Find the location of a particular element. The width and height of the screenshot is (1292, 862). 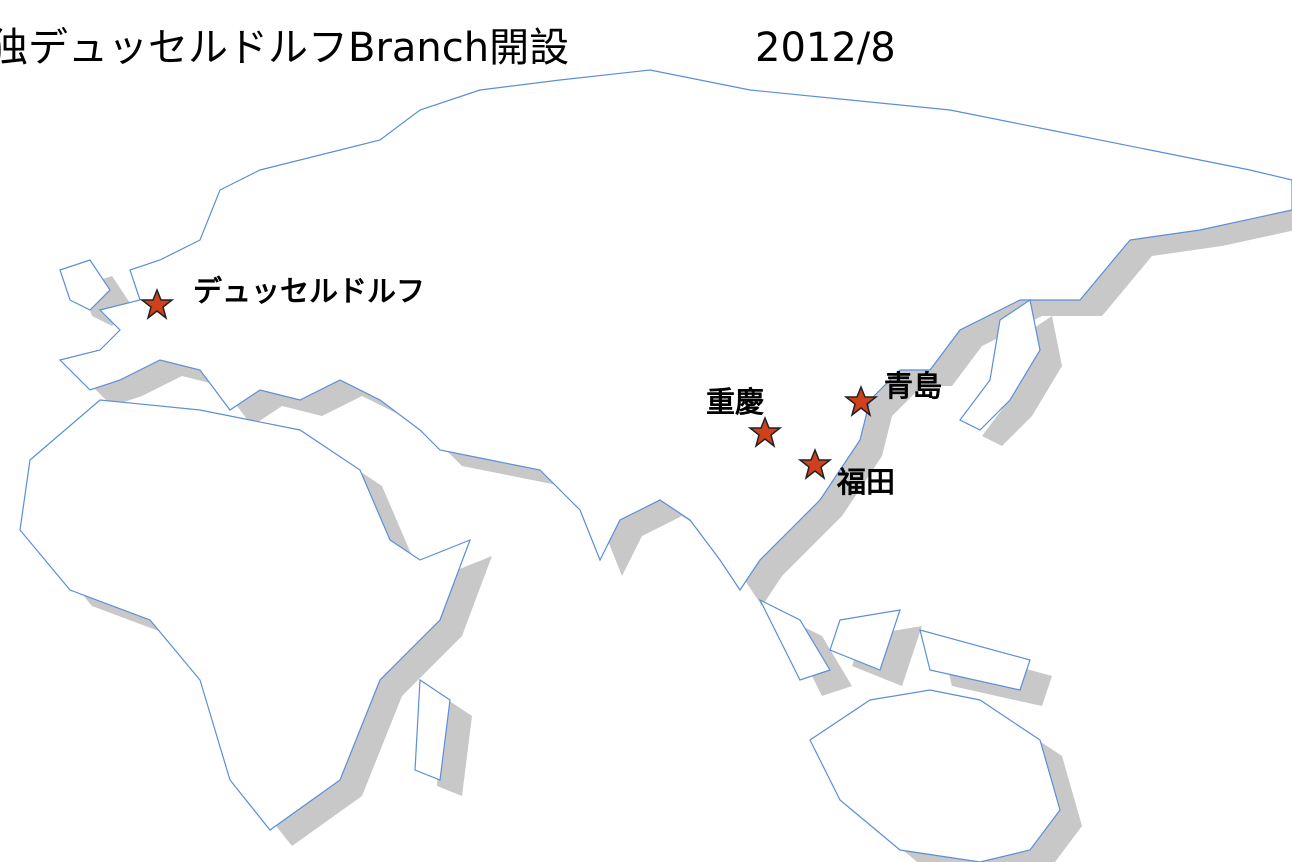

city-label: 福田 is located at coordinates (865, 482).